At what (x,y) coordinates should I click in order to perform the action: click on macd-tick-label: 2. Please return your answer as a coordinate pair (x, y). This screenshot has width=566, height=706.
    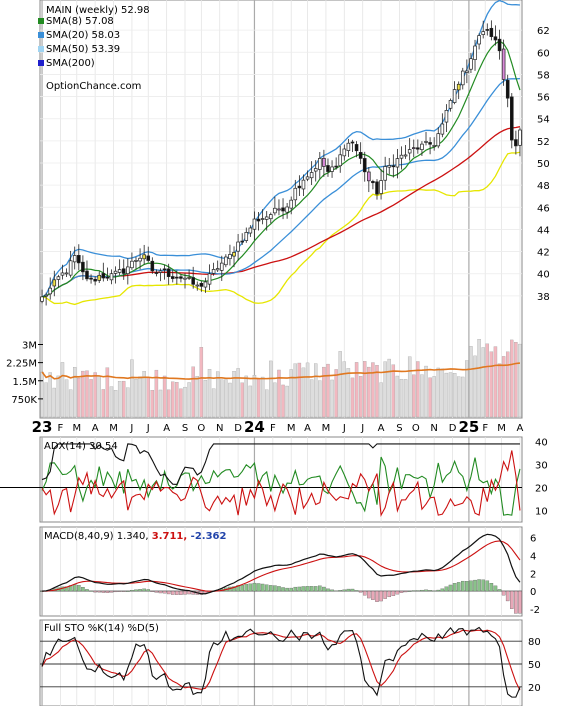
    Looking at the image, I should click on (533, 574).